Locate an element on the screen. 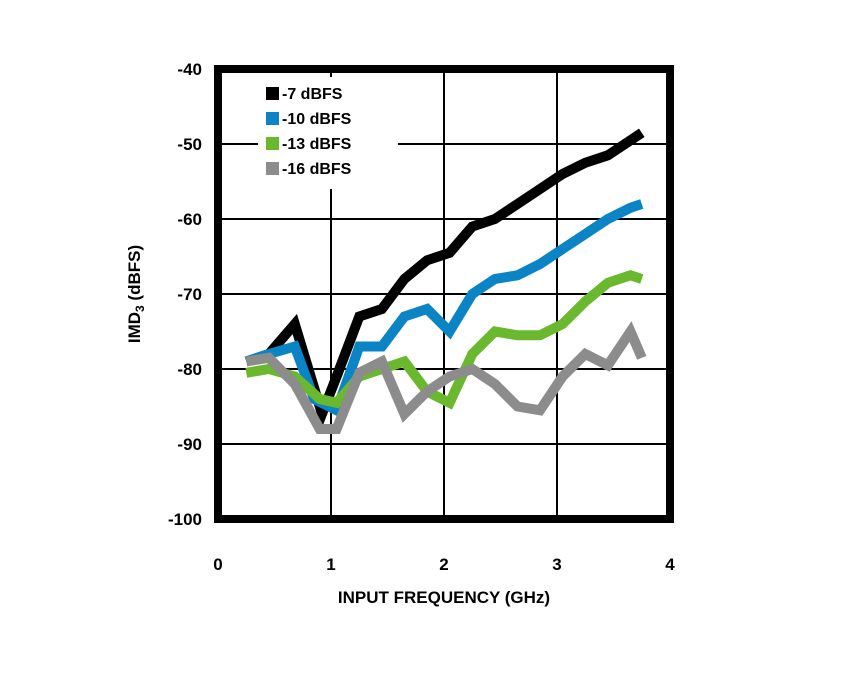  y-tick-label: -70 is located at coordinates (189, 294).